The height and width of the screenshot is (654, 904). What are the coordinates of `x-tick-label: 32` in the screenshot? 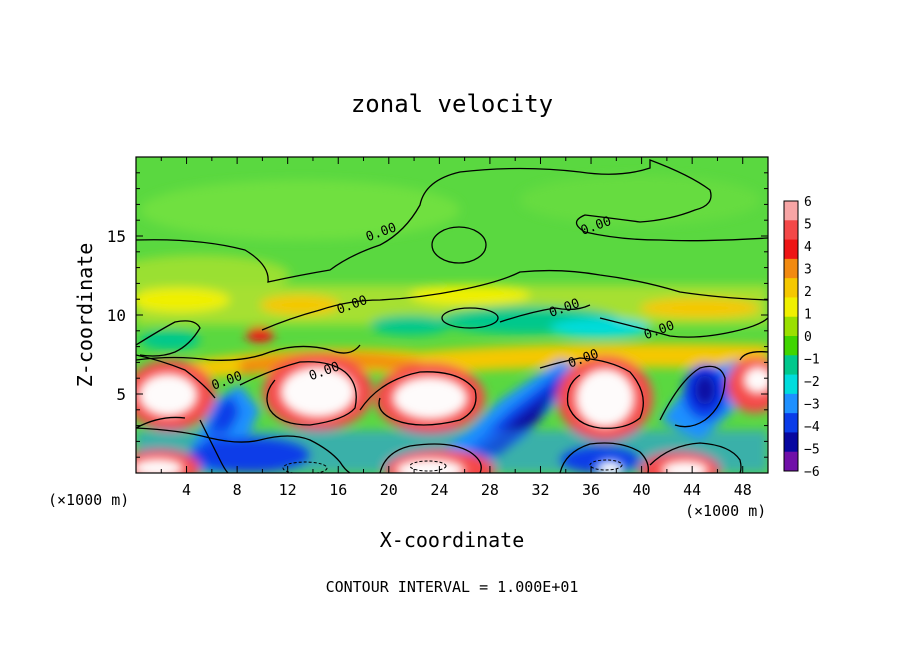 It's located at (540, 490).